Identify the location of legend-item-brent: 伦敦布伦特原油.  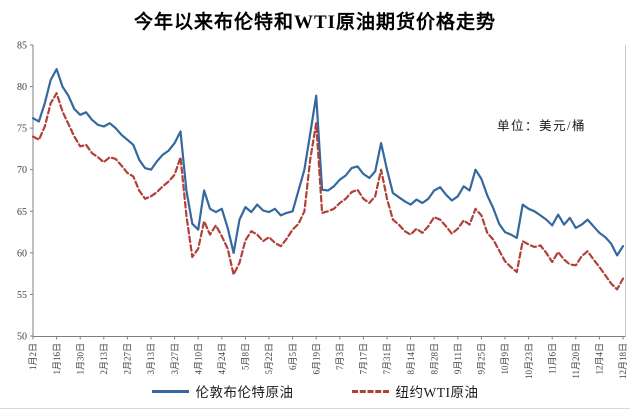
(222, 391).